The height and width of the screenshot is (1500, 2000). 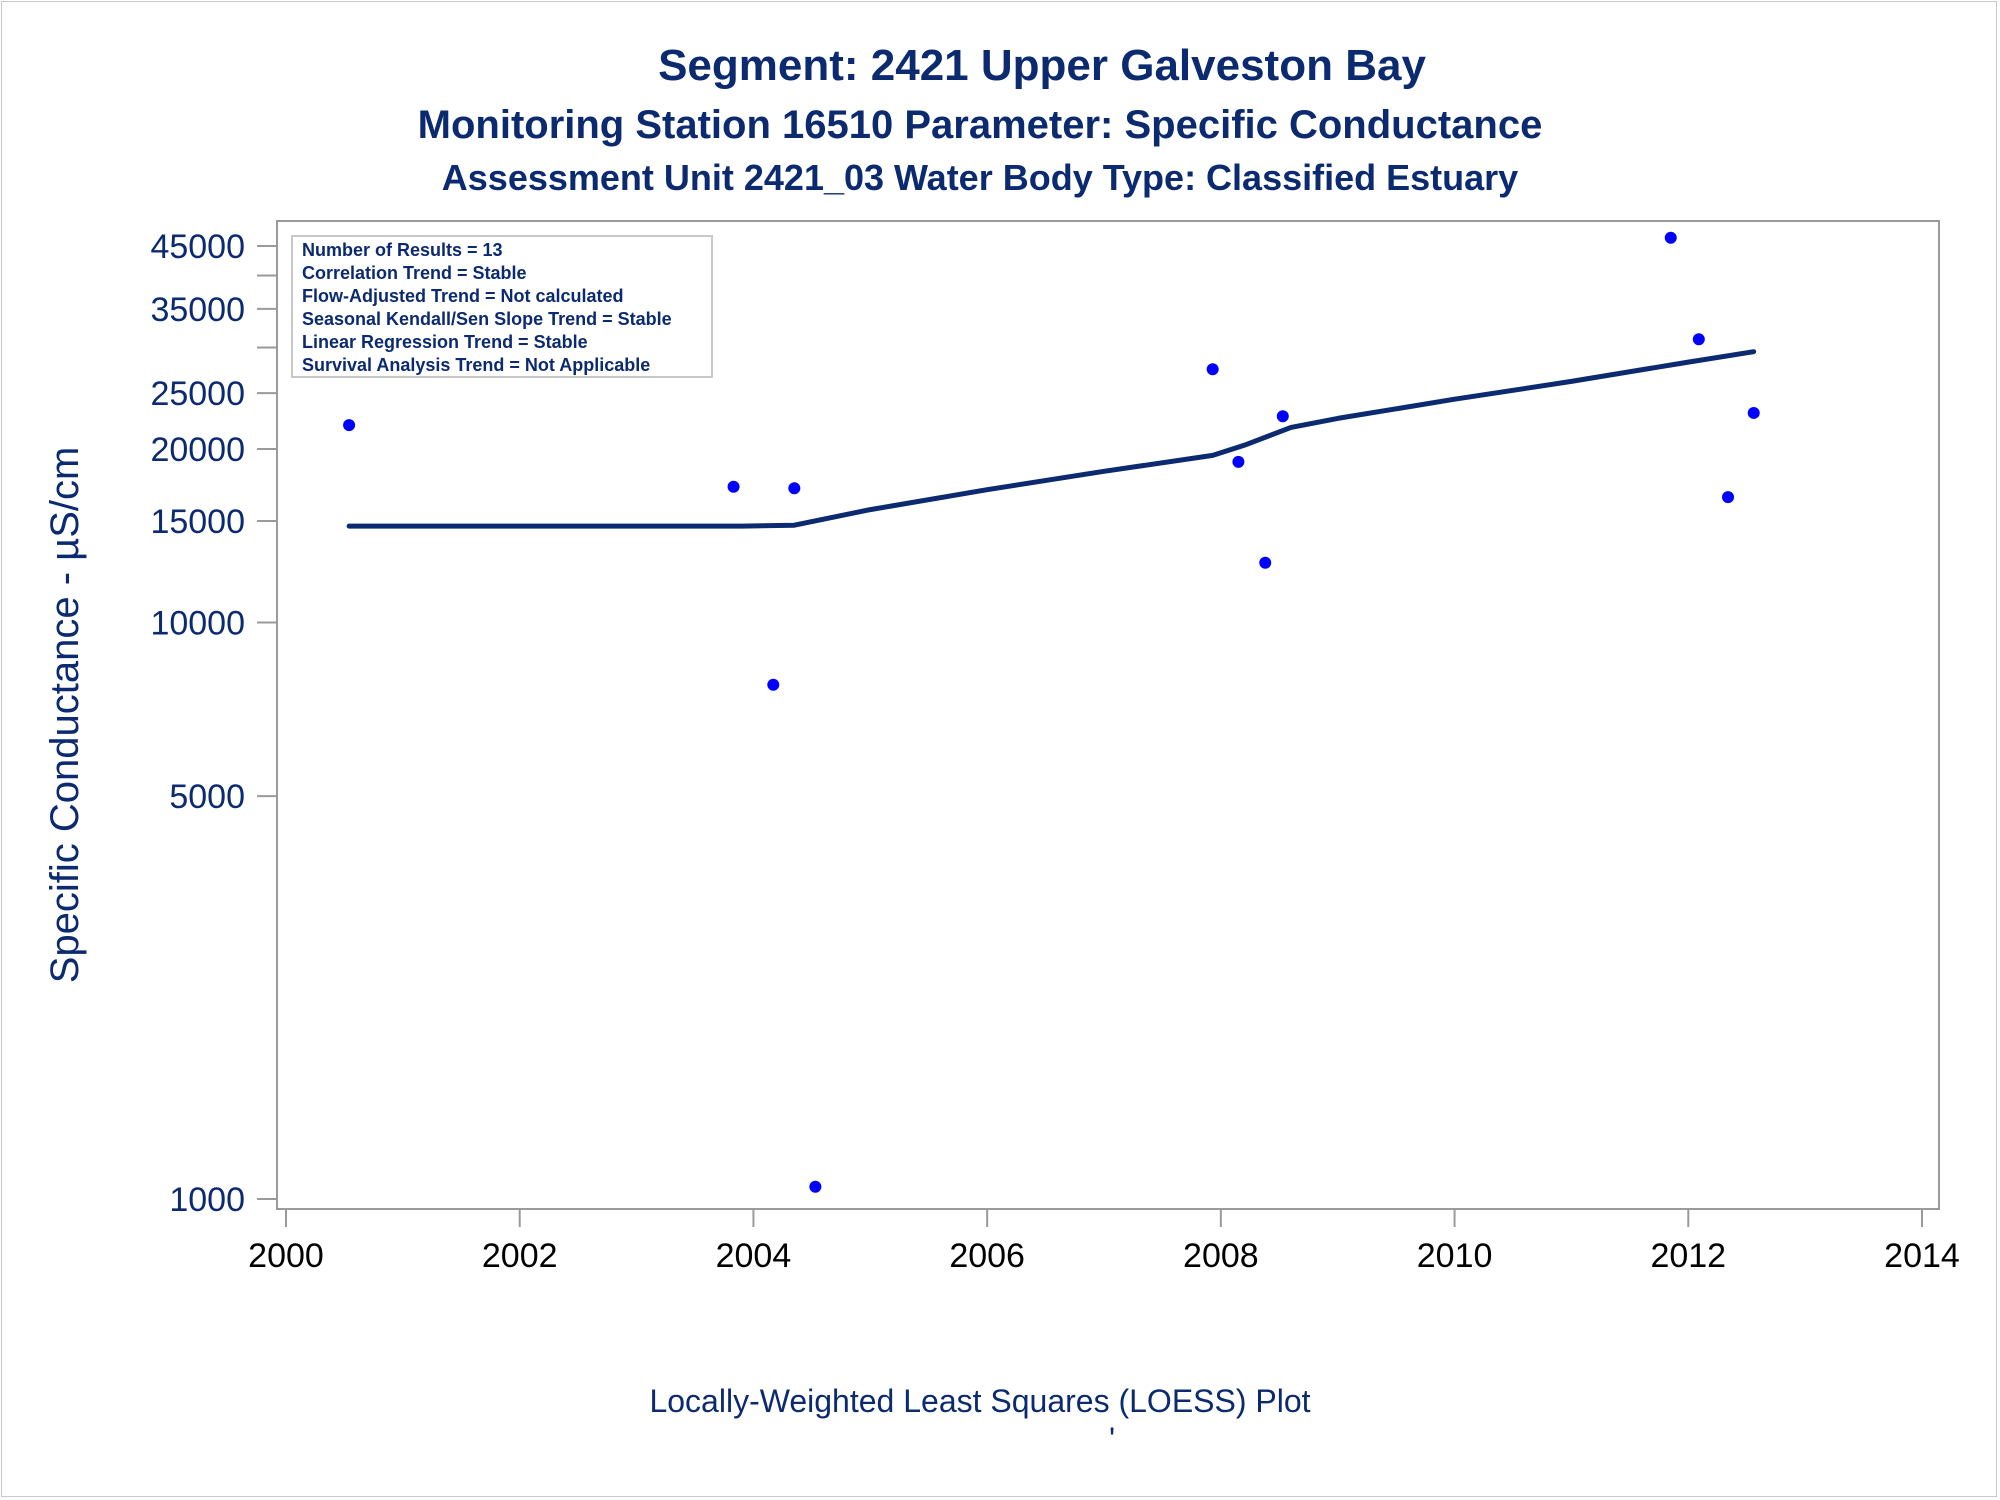 I want to click on legend-line-survival-analysis: Survival Analysis Trend = Not Applicable, so click(x=476, y=365).